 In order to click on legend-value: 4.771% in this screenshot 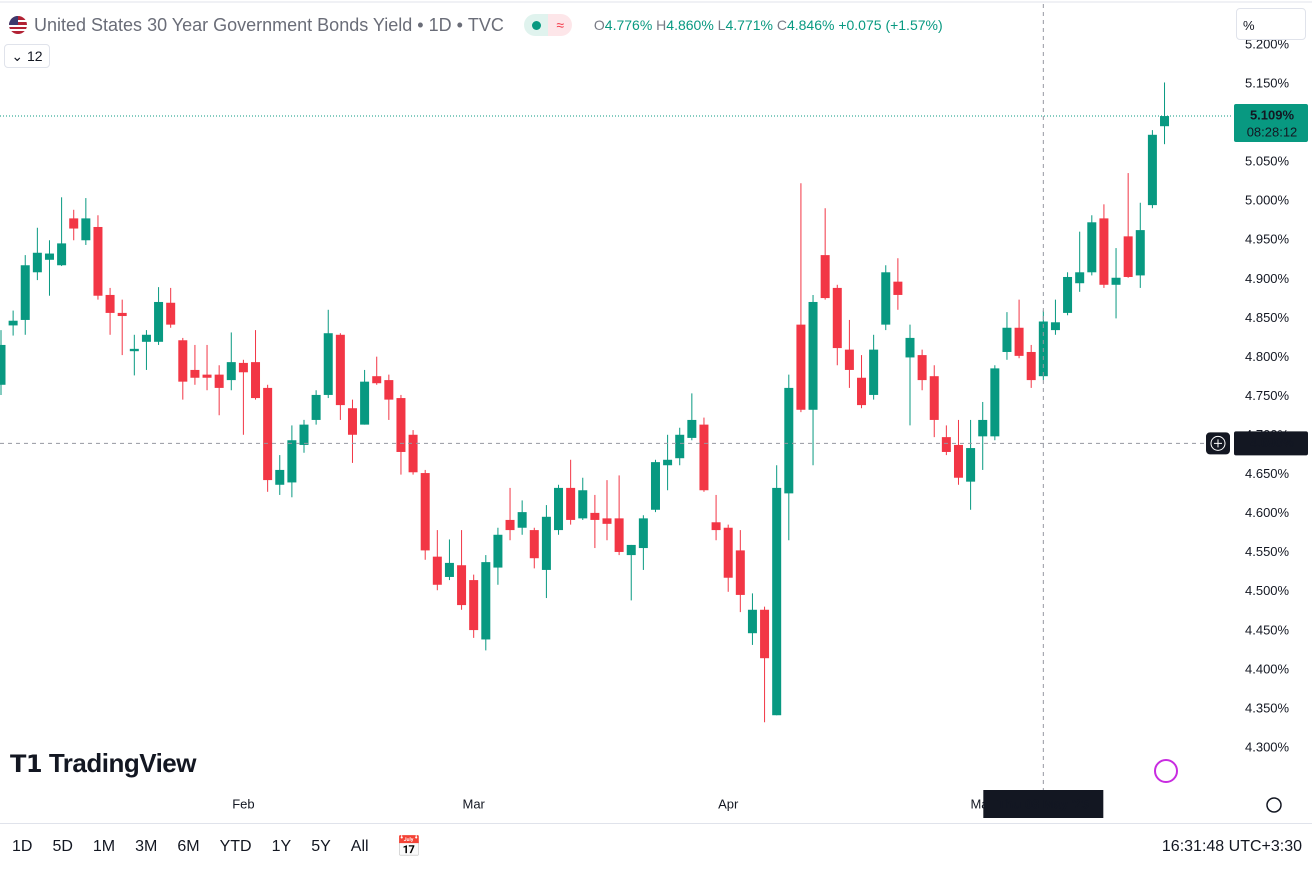, I will do `click(749, 25)`.